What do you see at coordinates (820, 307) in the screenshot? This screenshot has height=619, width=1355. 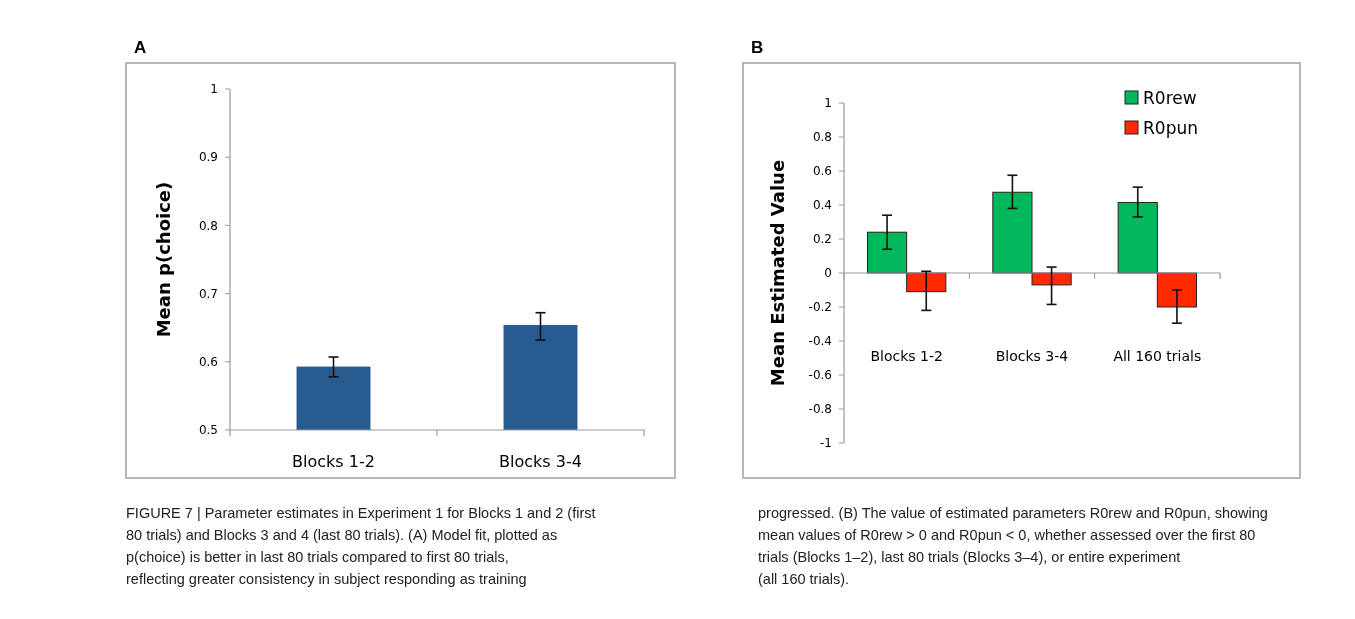 I see `y-tick-label: -0.2` at bounding box center [820, 307].